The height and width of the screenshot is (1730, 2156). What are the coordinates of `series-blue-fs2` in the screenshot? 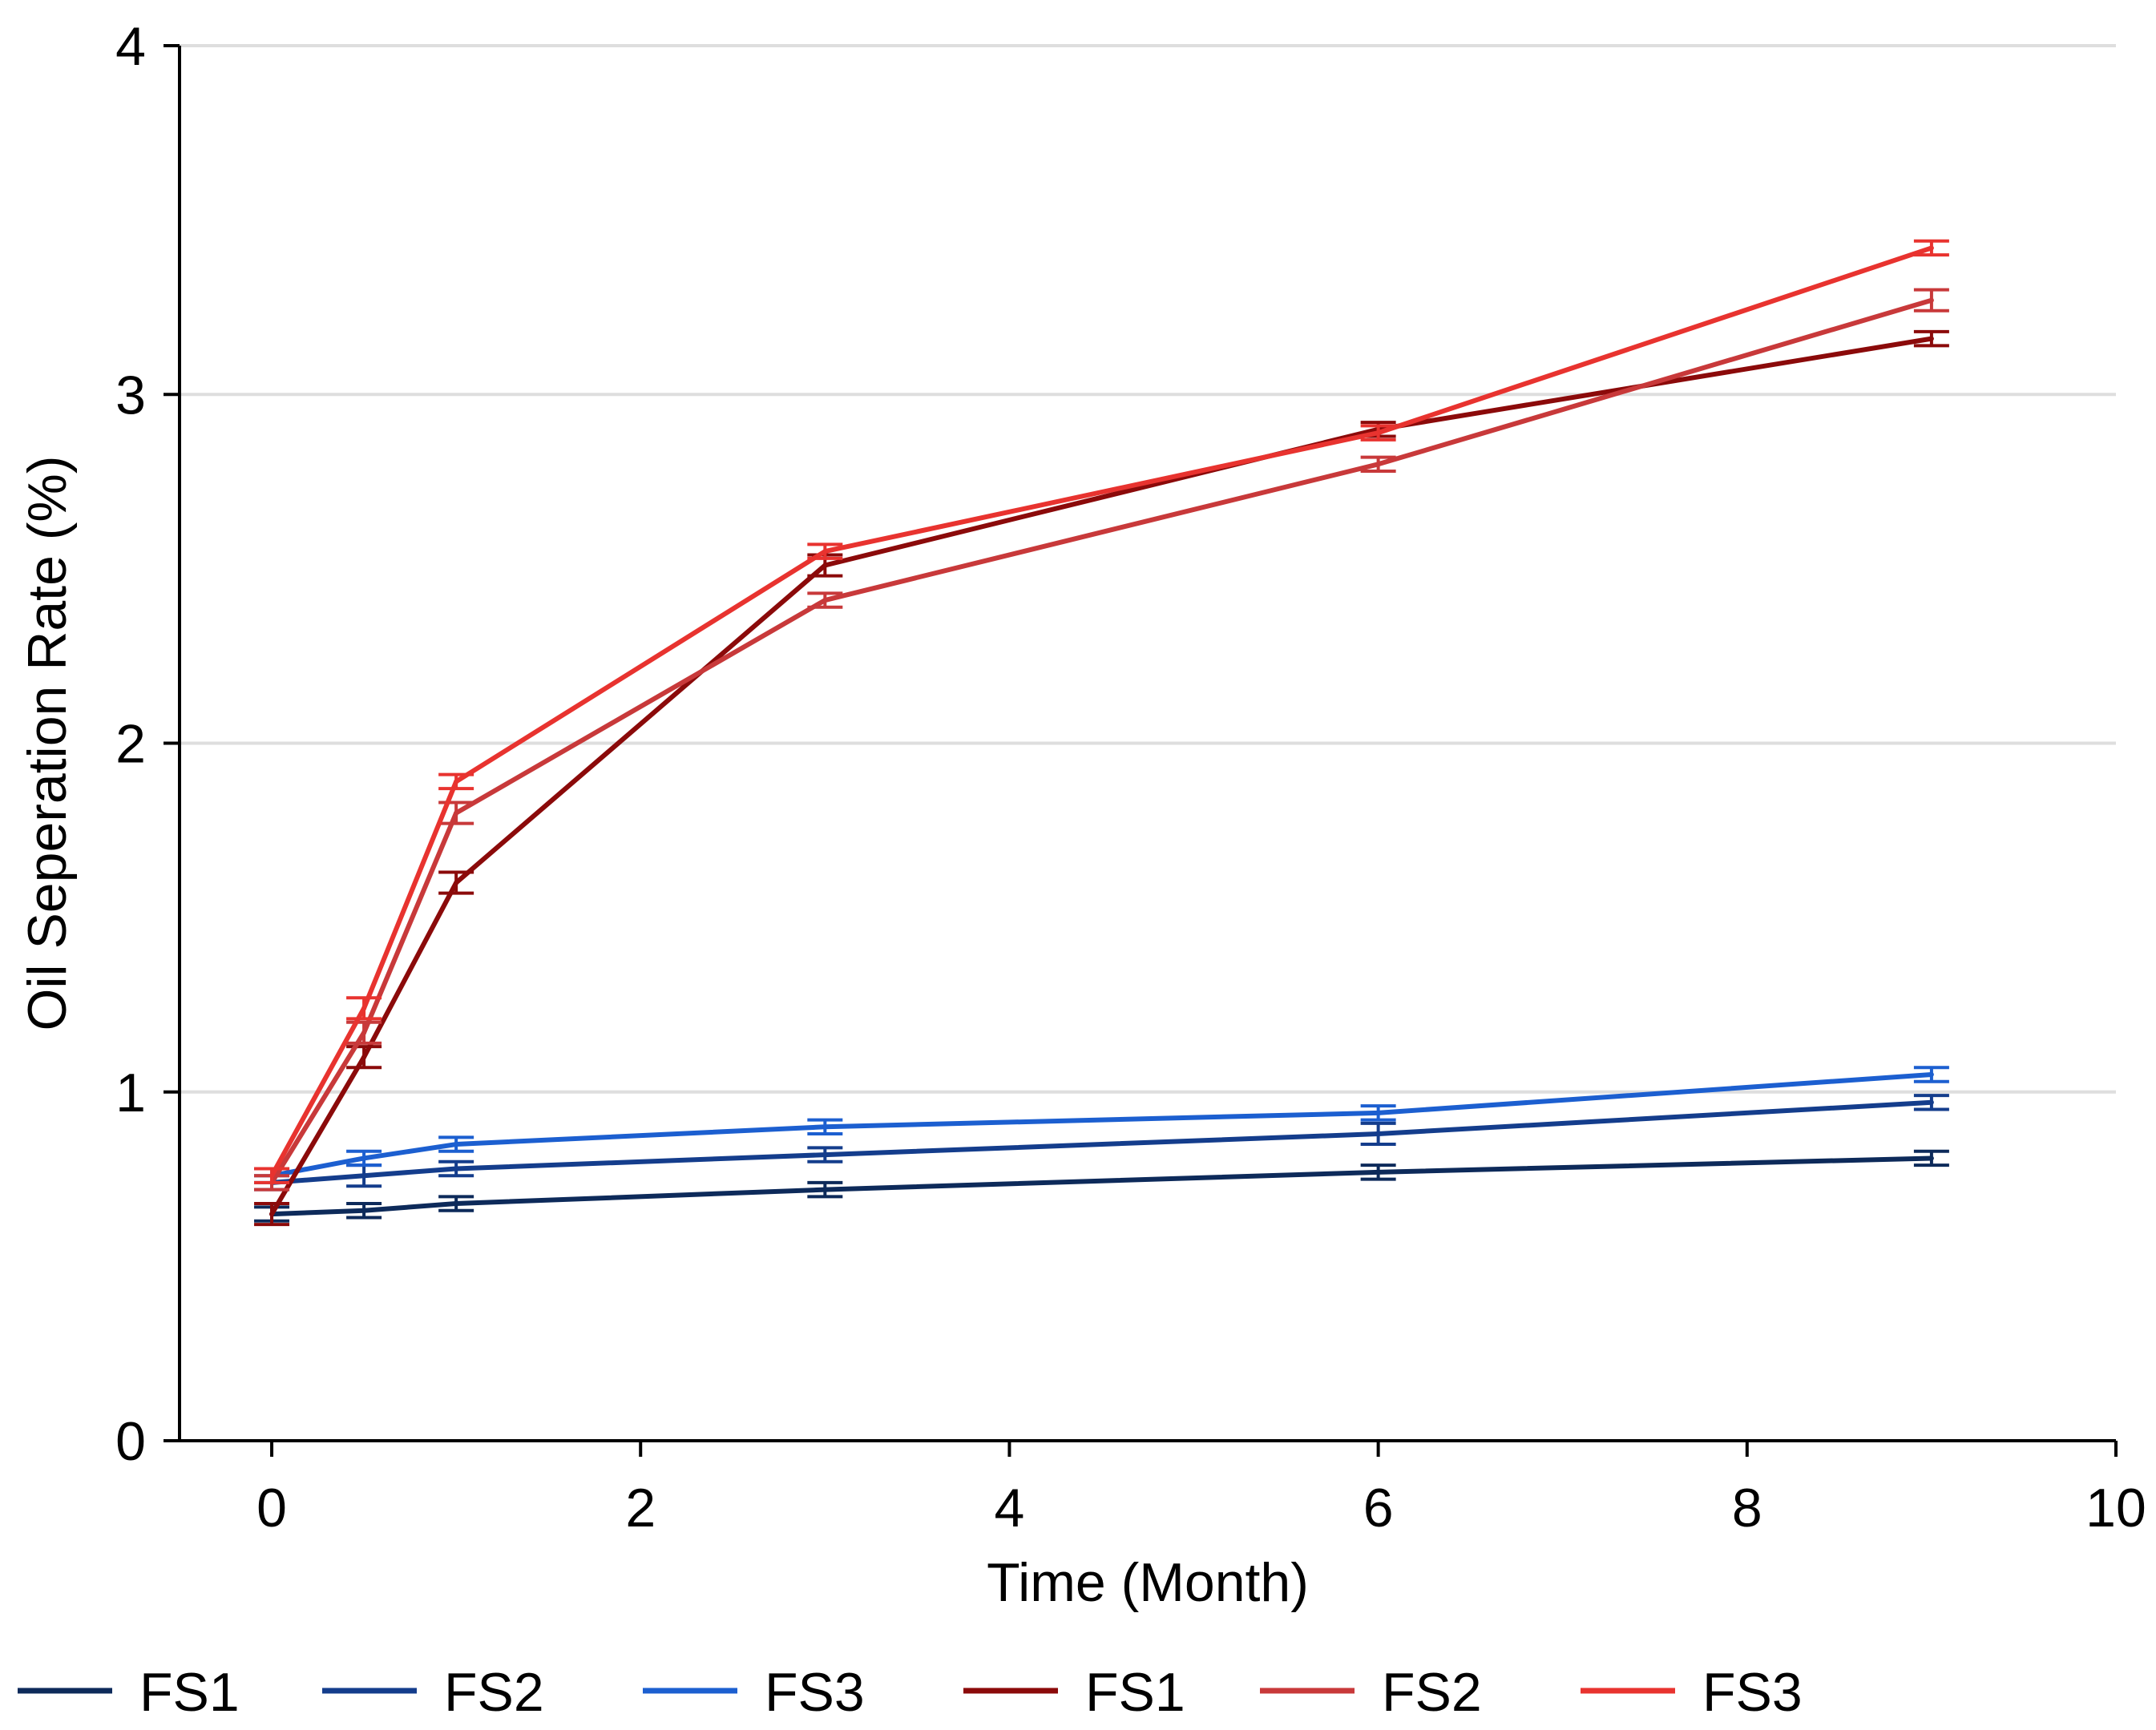 It's located at (1101, 1143).